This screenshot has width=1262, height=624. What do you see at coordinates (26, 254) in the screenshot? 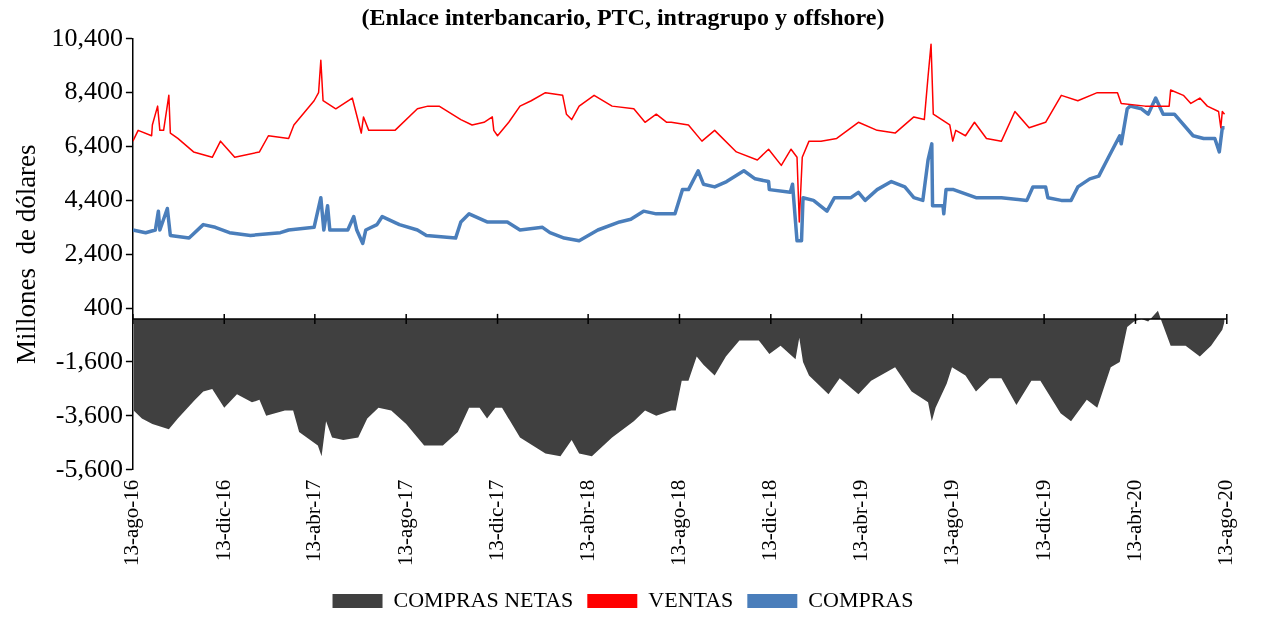
I see `y-axis-title: Millones de dólares` at bounding box center [26, 254].